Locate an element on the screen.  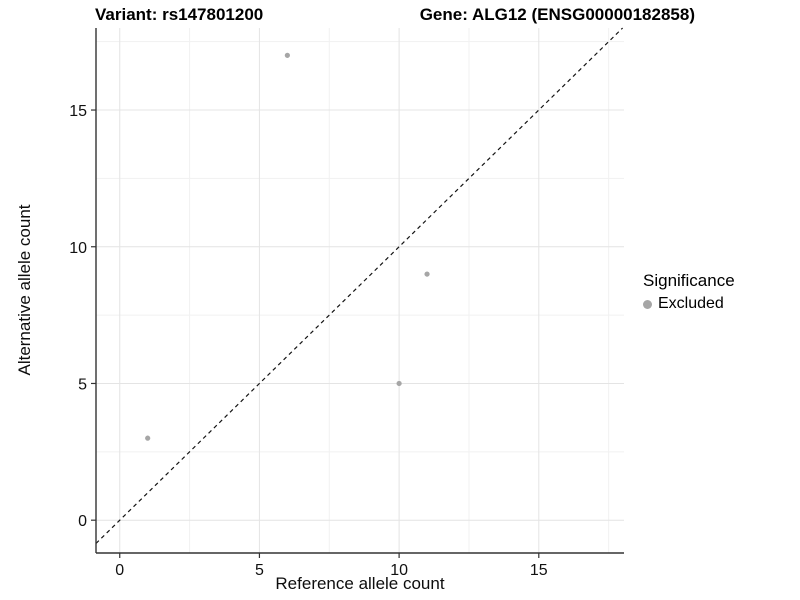
legend-point-icon is located at coordinates (647, 304).